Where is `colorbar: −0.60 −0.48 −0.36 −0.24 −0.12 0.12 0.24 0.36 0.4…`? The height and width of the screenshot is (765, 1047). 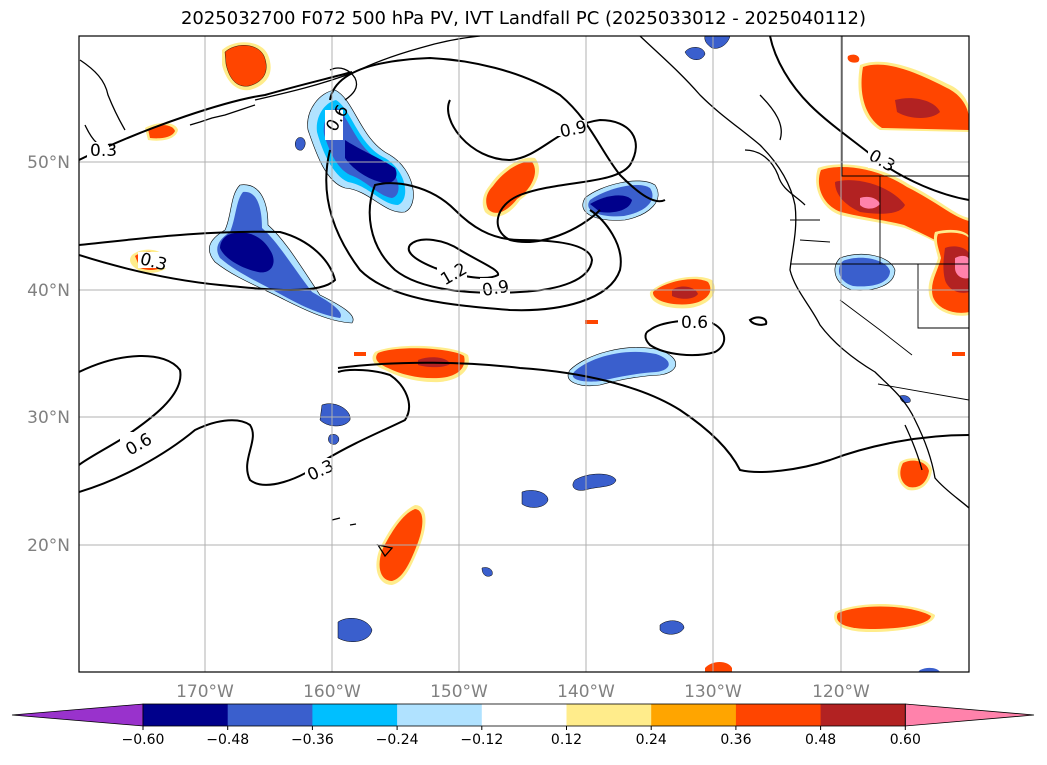 colorbar: −0.60 −0.48 −0.36 −0.24 −0.12 0.12 0.24 0.36 0.4… is located at coordinates (523, 725).